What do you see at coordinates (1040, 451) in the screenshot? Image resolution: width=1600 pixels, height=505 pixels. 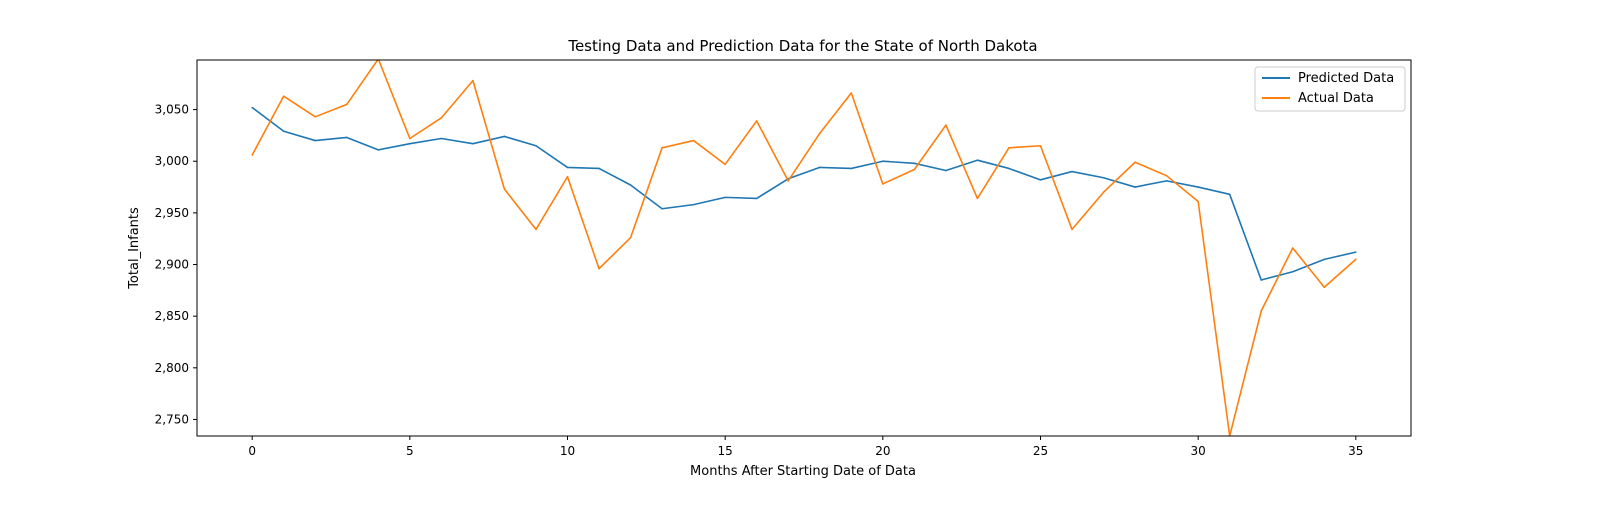 I see `x-tick-label: 25` at bounding box center [1040, 451].